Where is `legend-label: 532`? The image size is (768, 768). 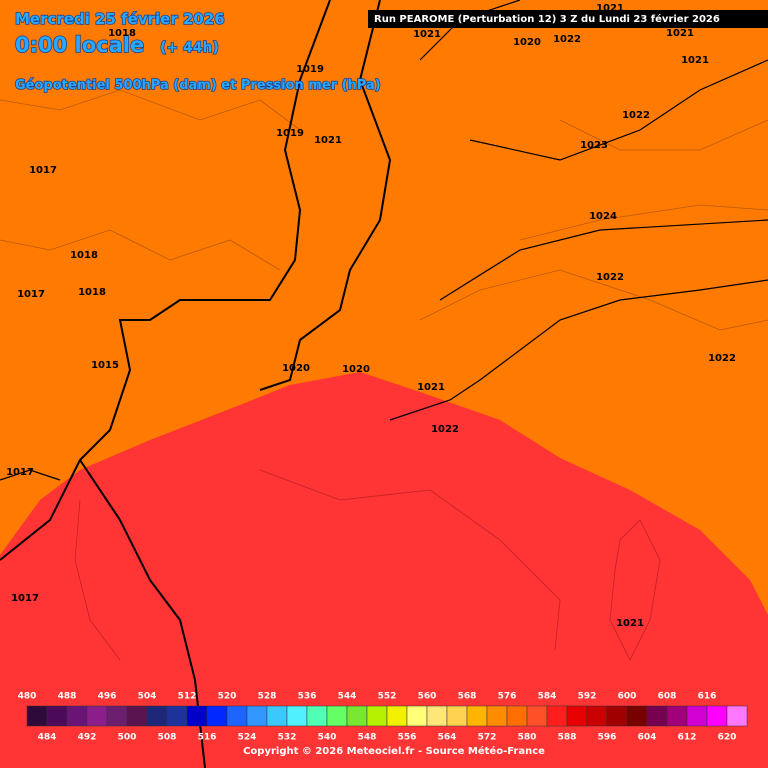 legend-label: 532 is located at coordinates (287, 738).